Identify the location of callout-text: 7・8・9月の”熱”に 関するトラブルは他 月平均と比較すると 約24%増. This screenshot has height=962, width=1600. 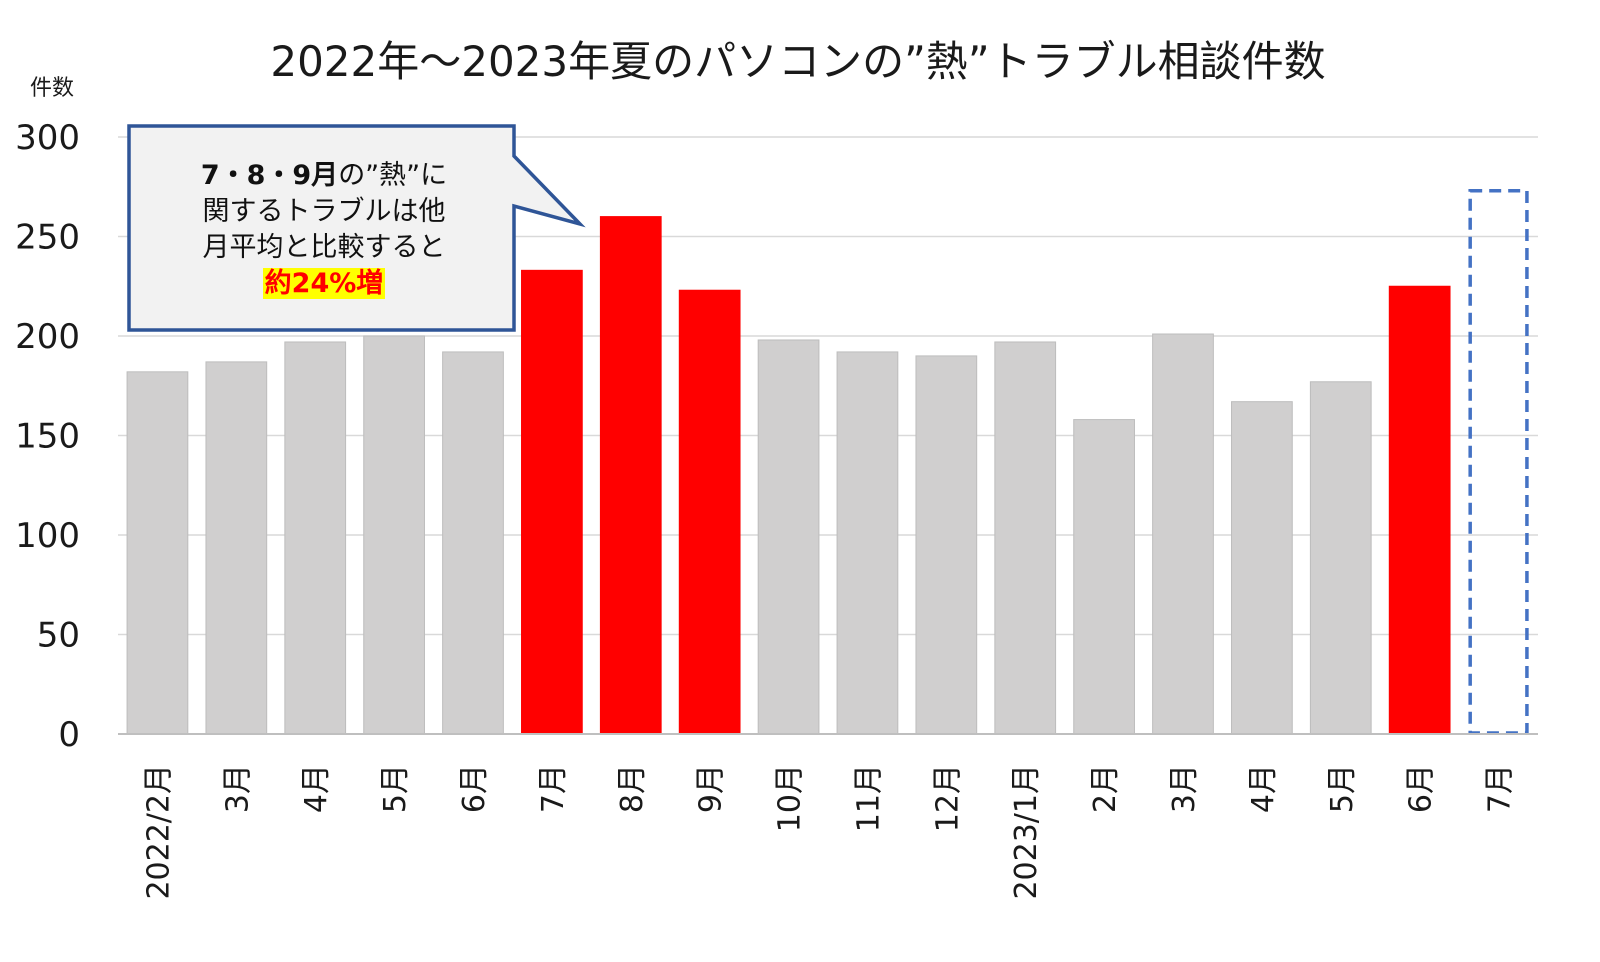
(324, 230).